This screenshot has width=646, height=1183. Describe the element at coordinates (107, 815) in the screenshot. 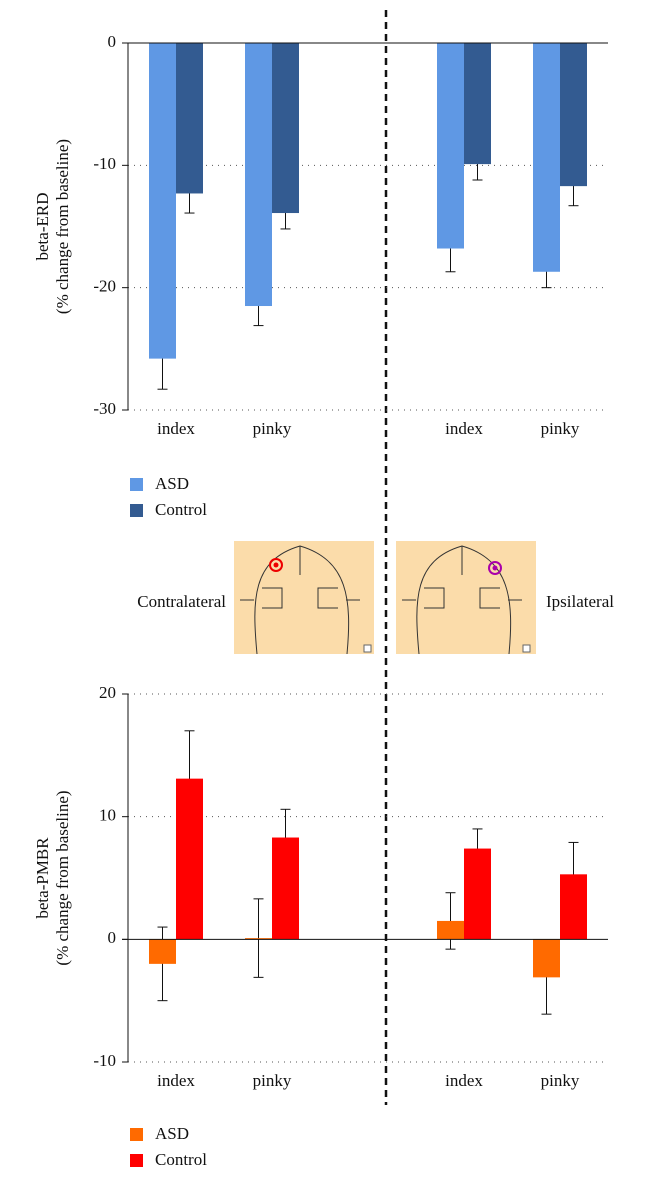

I see `y-tick-label: 10` at that location.